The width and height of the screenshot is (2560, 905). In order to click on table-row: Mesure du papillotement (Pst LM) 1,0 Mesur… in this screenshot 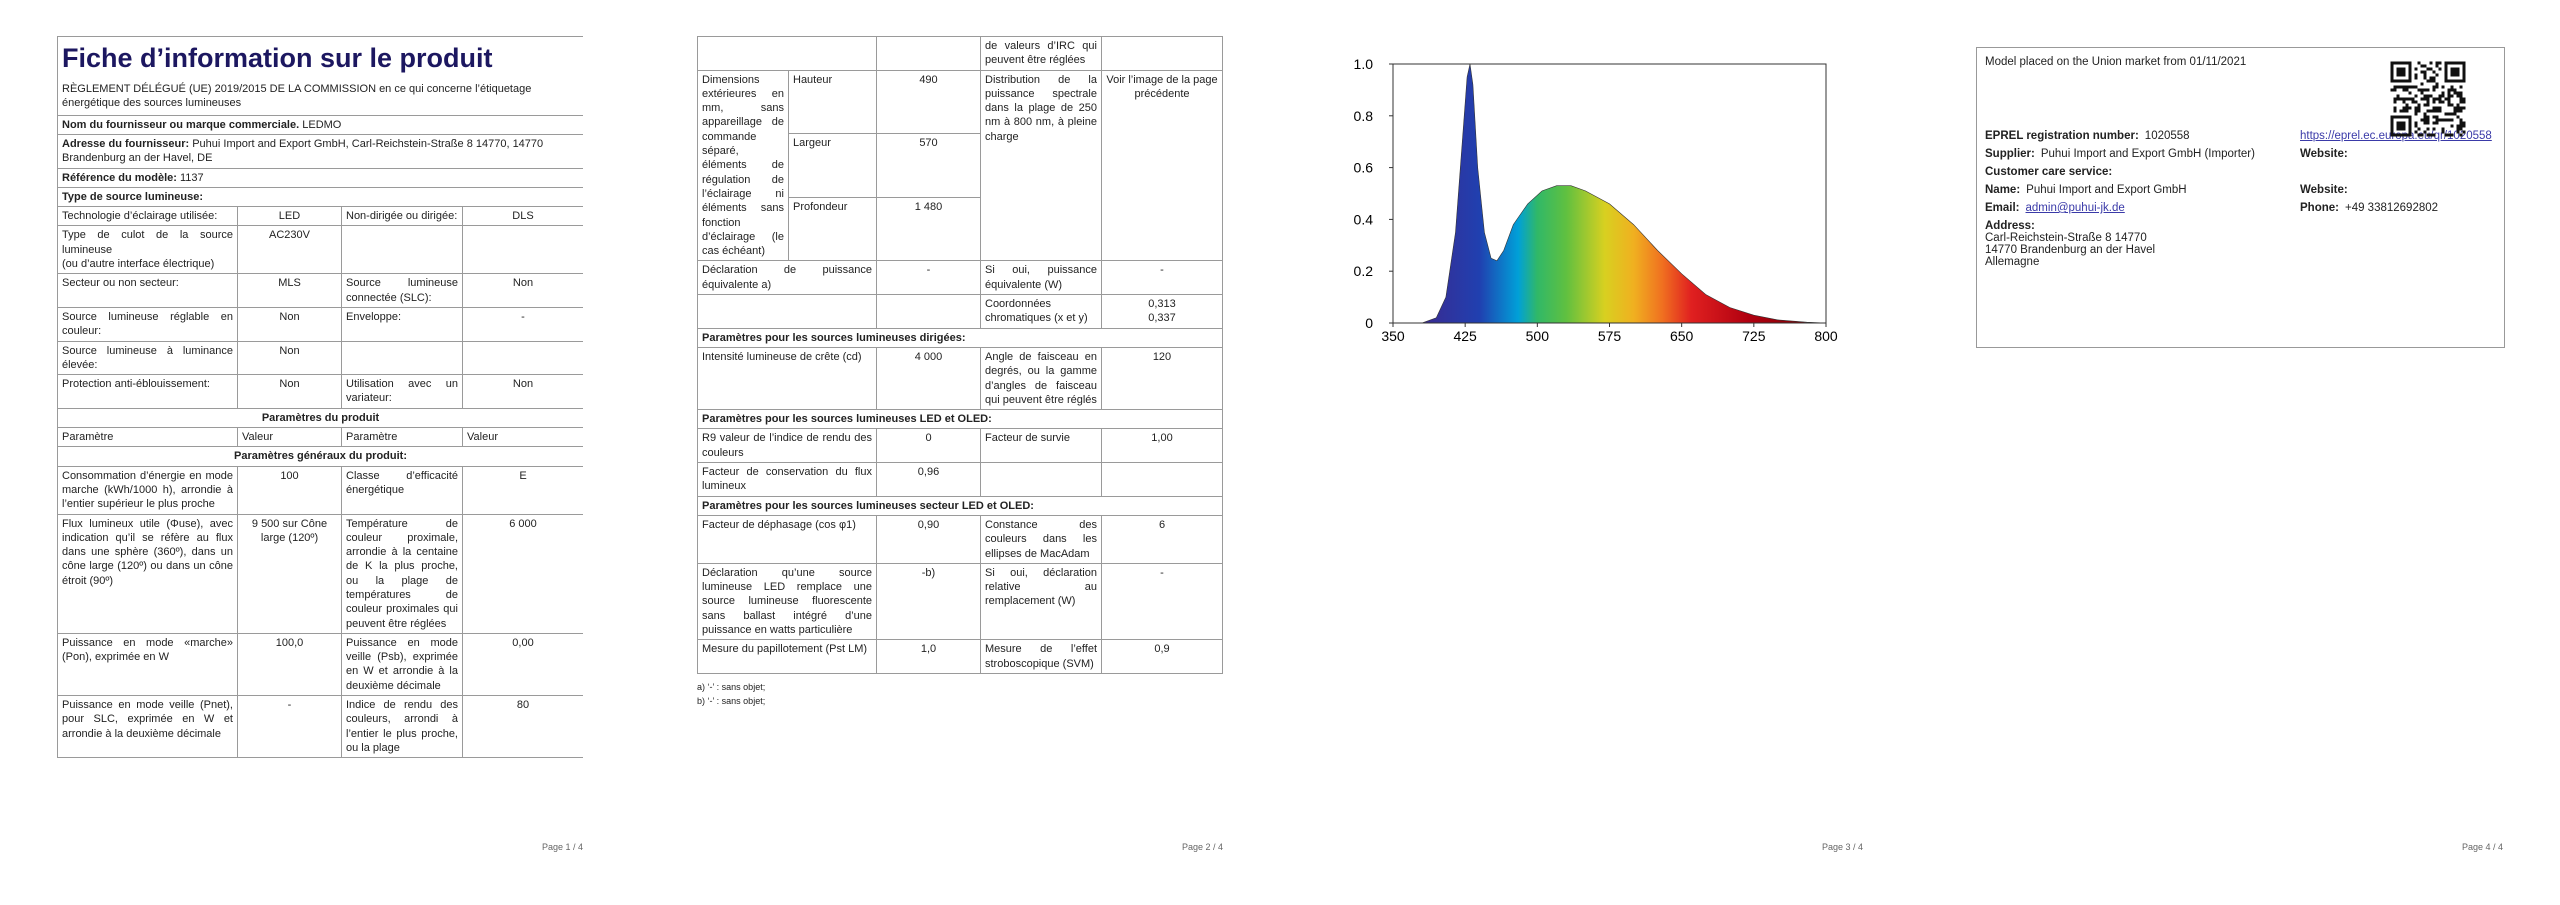, I will do `click(960, 656)`.